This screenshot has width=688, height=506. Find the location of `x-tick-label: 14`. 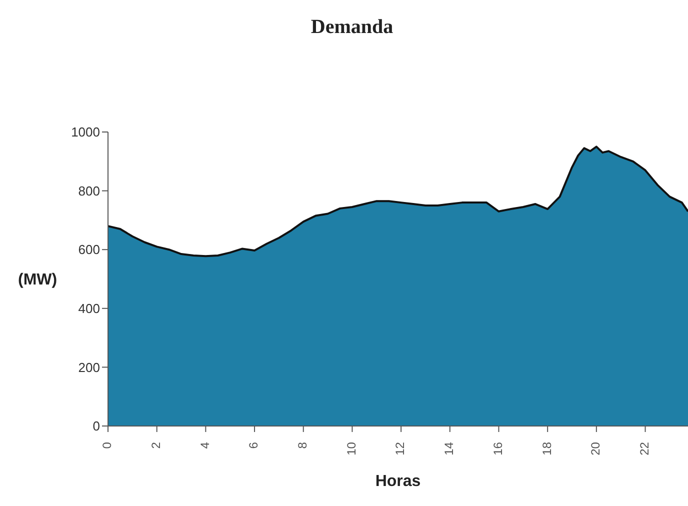

x-tick-label: 14 is located at coordinates (449, 449).